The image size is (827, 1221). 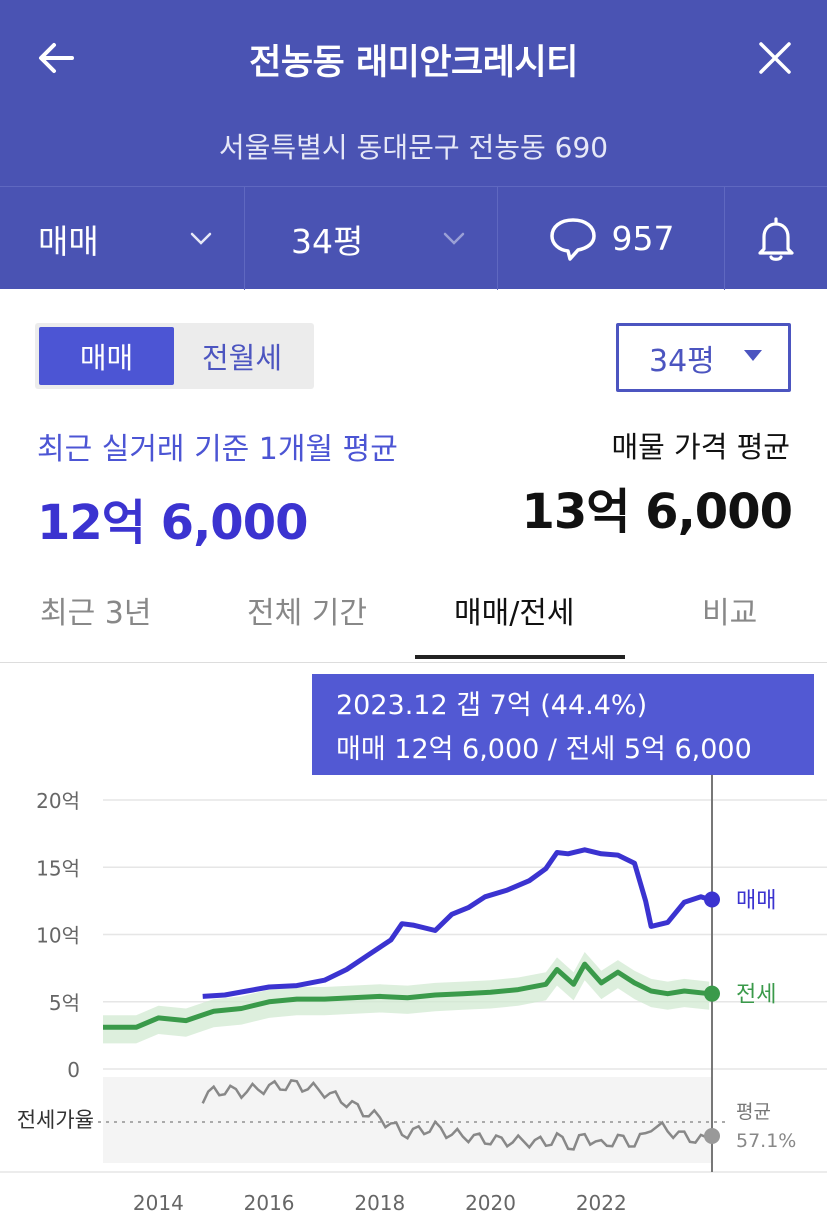 What do you see at coordinates (712, 1136) in the screenshot?
I see `ratio-end-point` at bounding box center [712, 1136].